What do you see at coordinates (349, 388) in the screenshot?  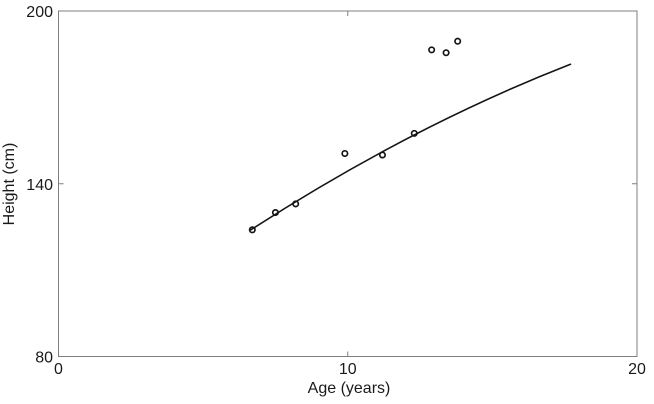 I see `x-axis-title: Age (years)` at bounding box center [349, 388].